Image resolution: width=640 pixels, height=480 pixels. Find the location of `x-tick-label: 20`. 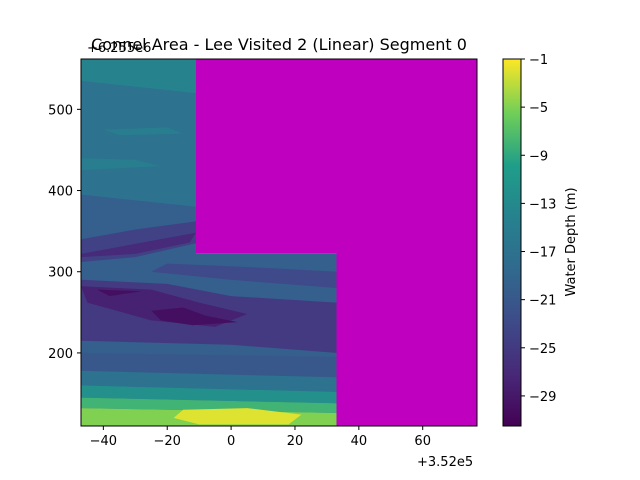

x-tick-label: 20 is located at coordinates (295, 441).